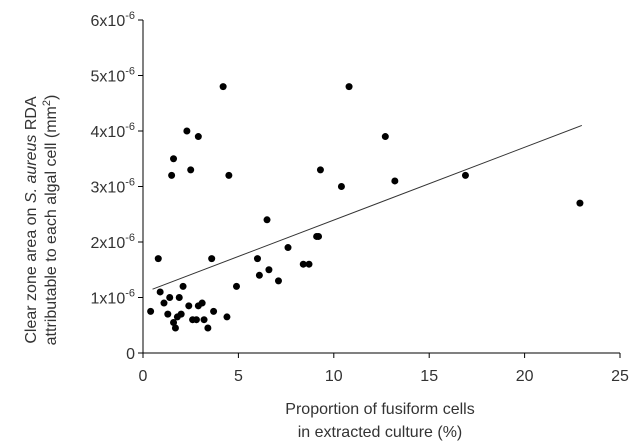 This screenshot has height=446, width=633. Describe the element at coordinates (429, 376) in the screenshot. I see `x-tick-label: 15` at that location.